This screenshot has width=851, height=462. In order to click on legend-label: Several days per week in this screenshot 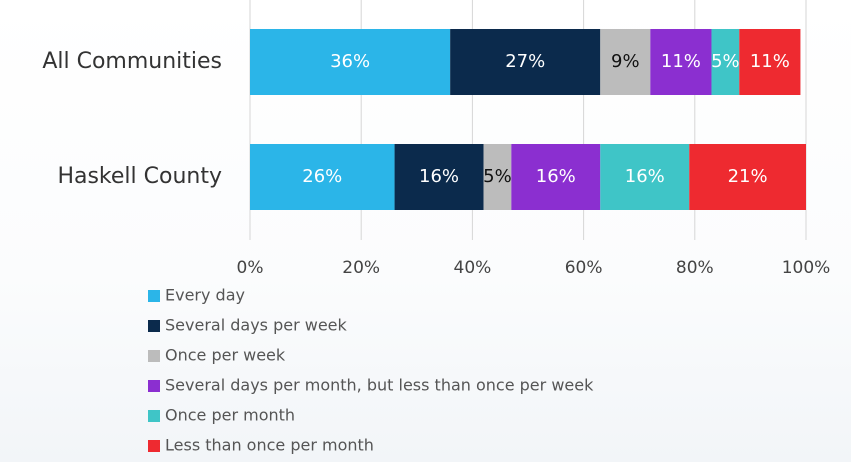, I will do `click(256, 325)`.